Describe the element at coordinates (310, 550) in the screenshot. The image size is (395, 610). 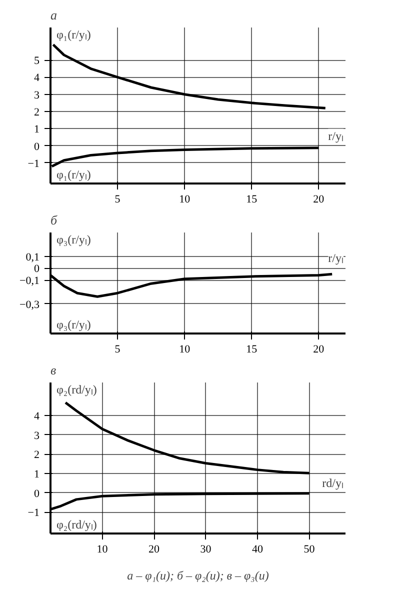
I see `x-tick-label: 50` at that location.